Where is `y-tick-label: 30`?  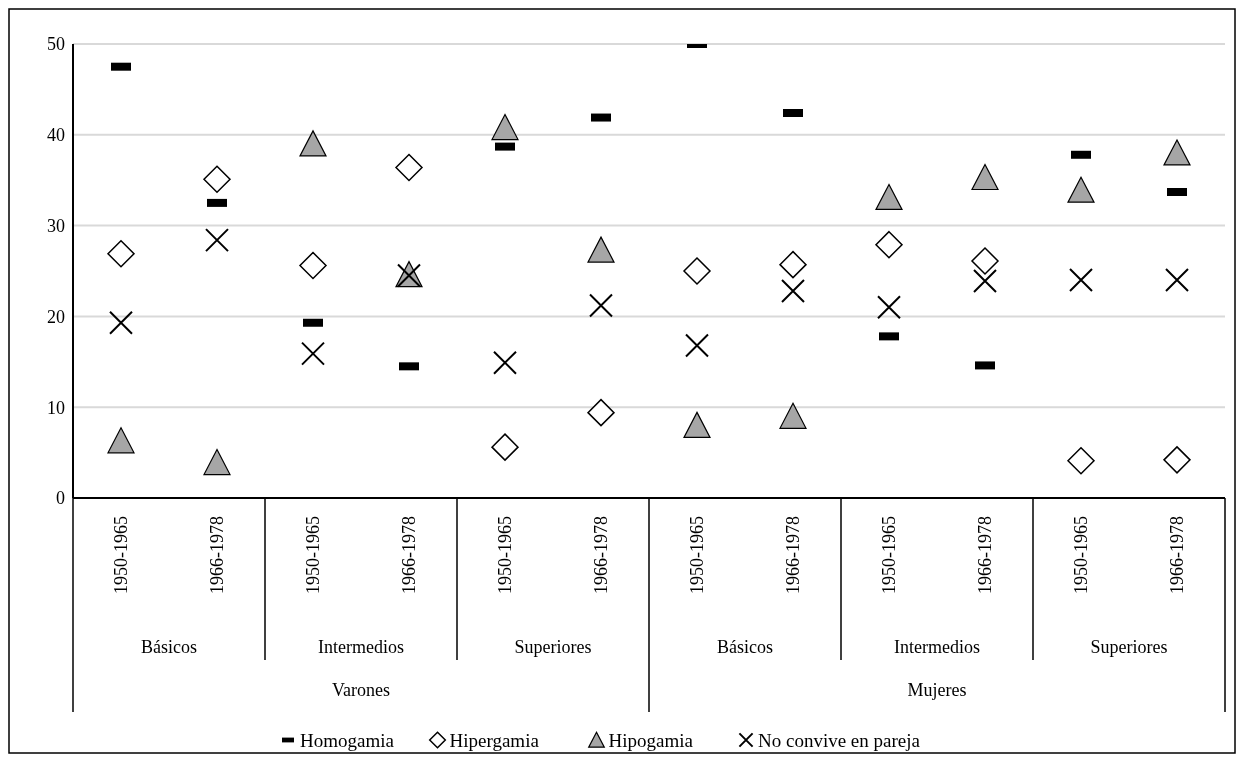
y-tick-label: 30 is located at coordinates (56, 225).